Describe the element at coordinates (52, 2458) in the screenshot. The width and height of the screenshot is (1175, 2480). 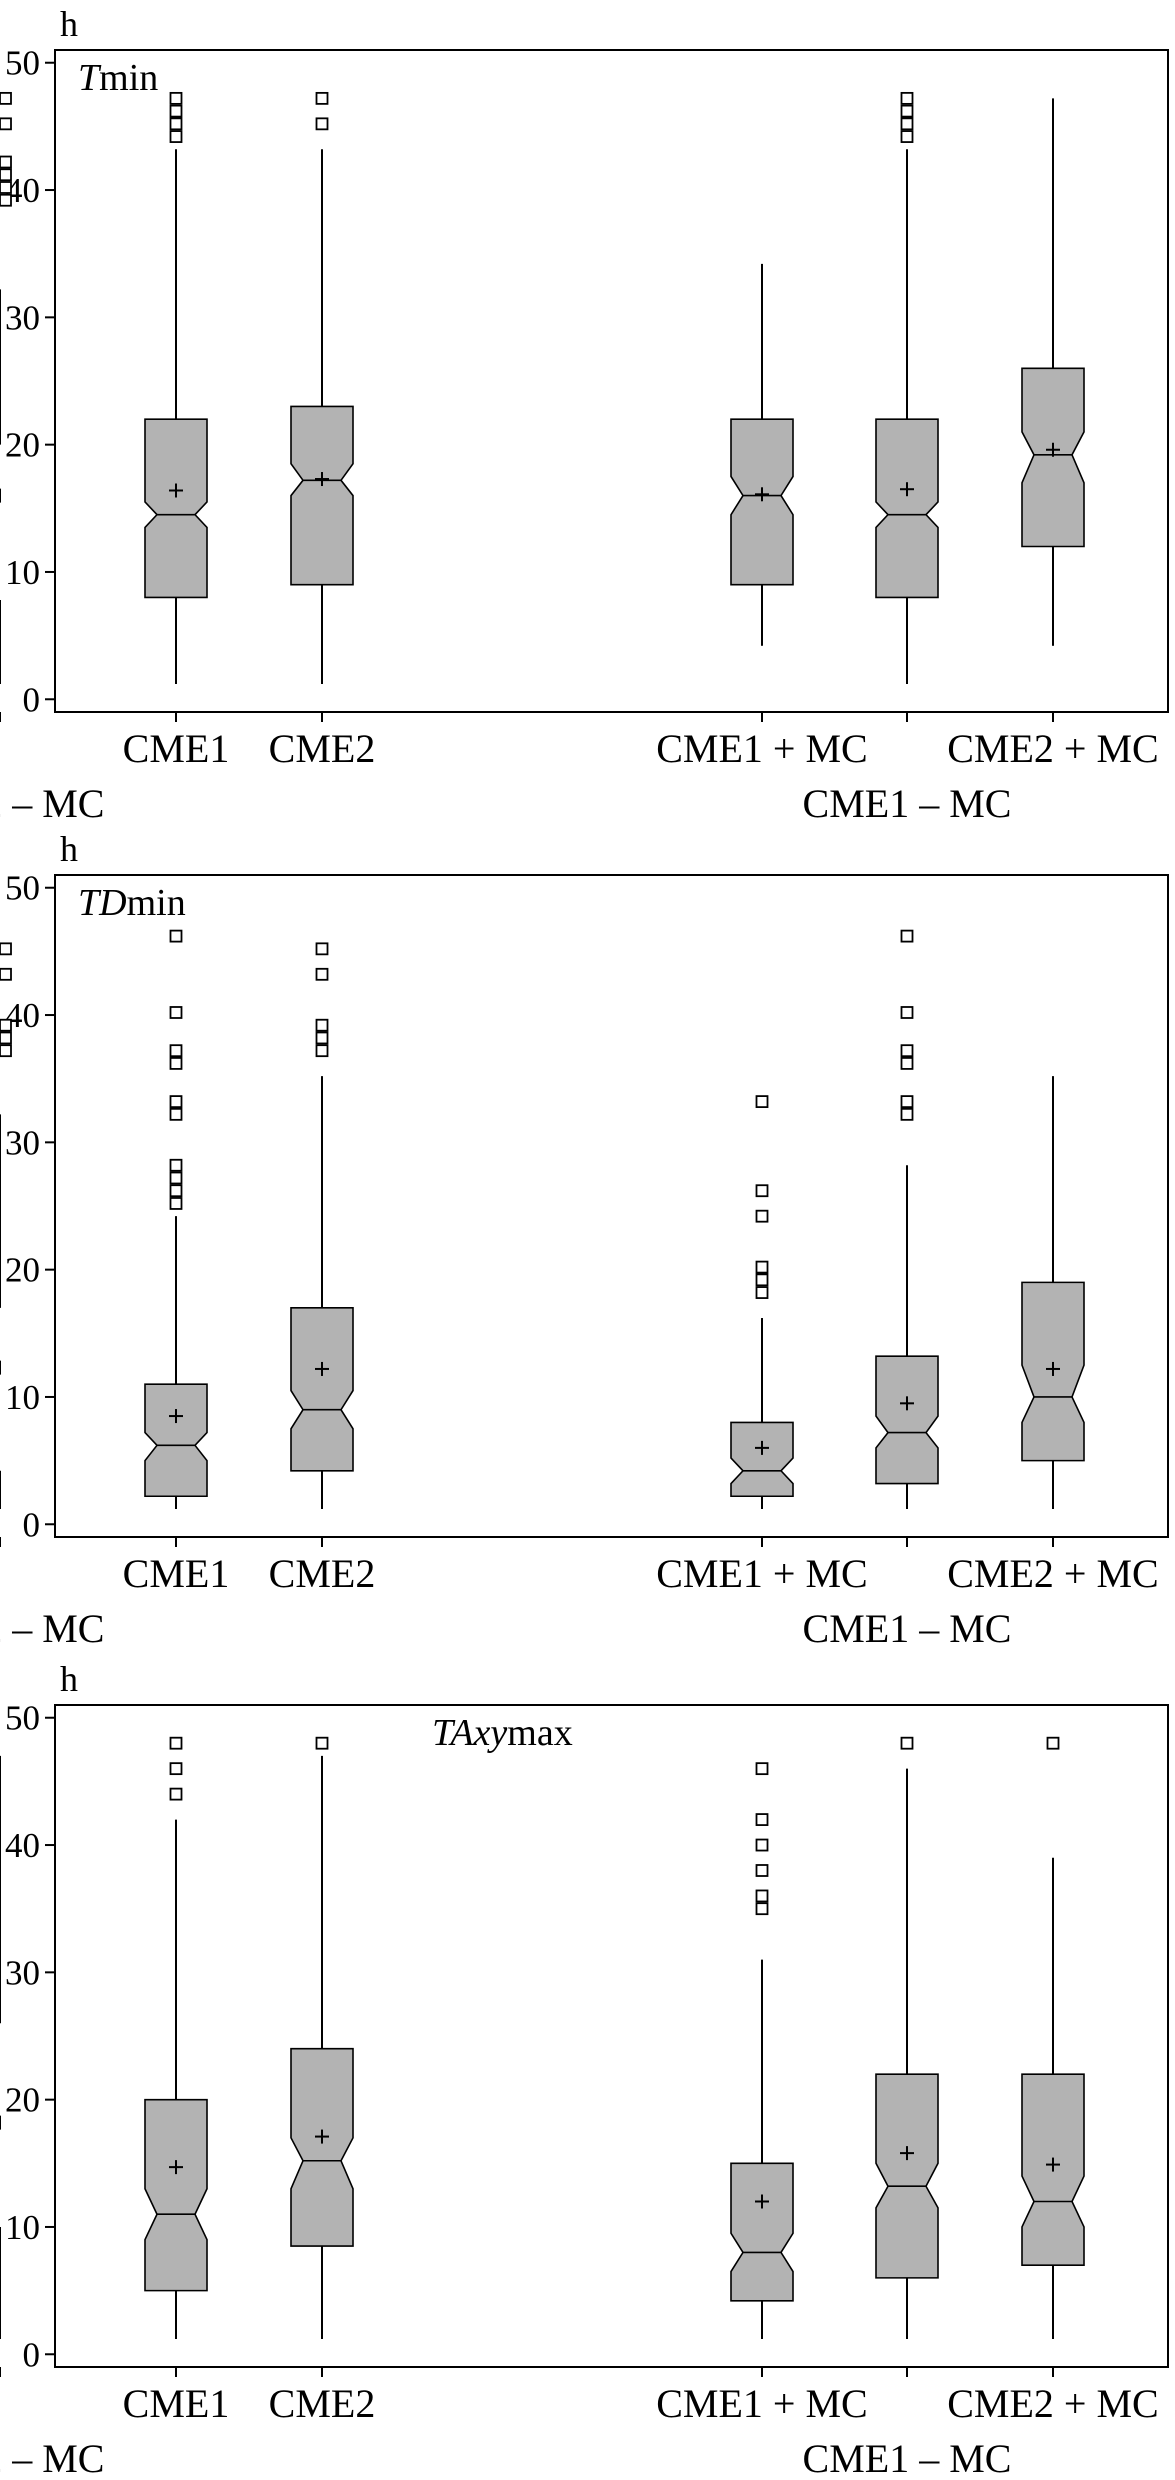
I see `x-category-label: CME2 – MC` at that location.